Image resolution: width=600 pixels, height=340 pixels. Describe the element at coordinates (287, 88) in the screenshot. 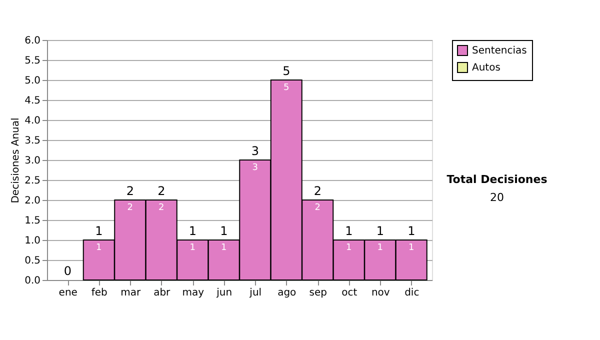

I see `data-label: 5` at that location.